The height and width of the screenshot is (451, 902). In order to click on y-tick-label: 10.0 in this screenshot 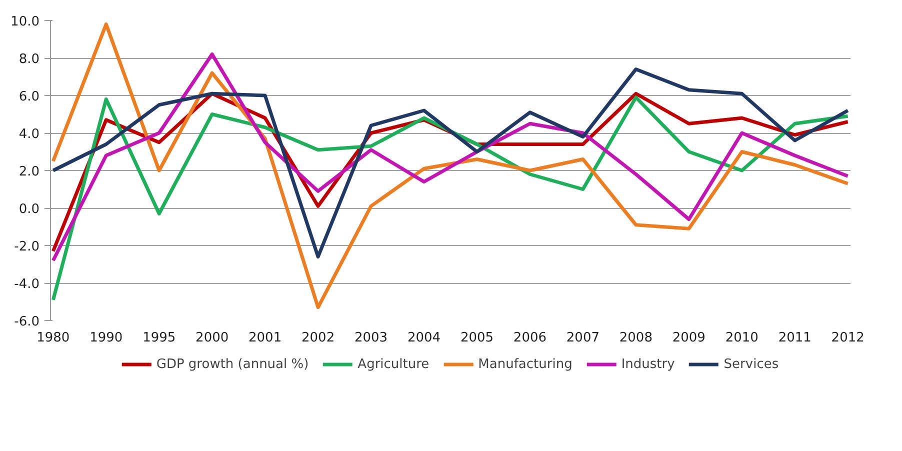, I will do `click(25, 22)`.